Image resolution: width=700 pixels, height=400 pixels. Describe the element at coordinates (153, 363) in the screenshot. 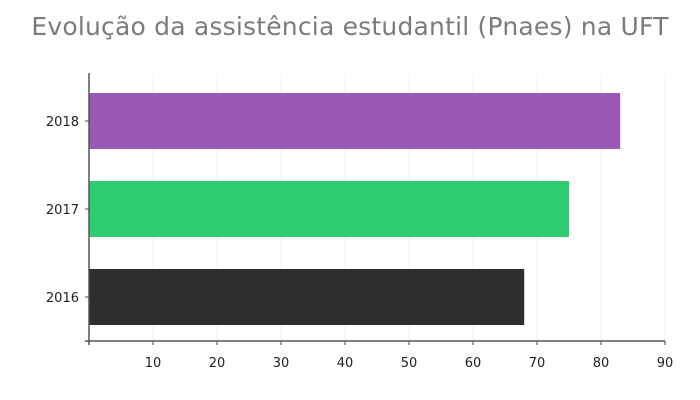

I see `x-tick-label: 10` at that location.